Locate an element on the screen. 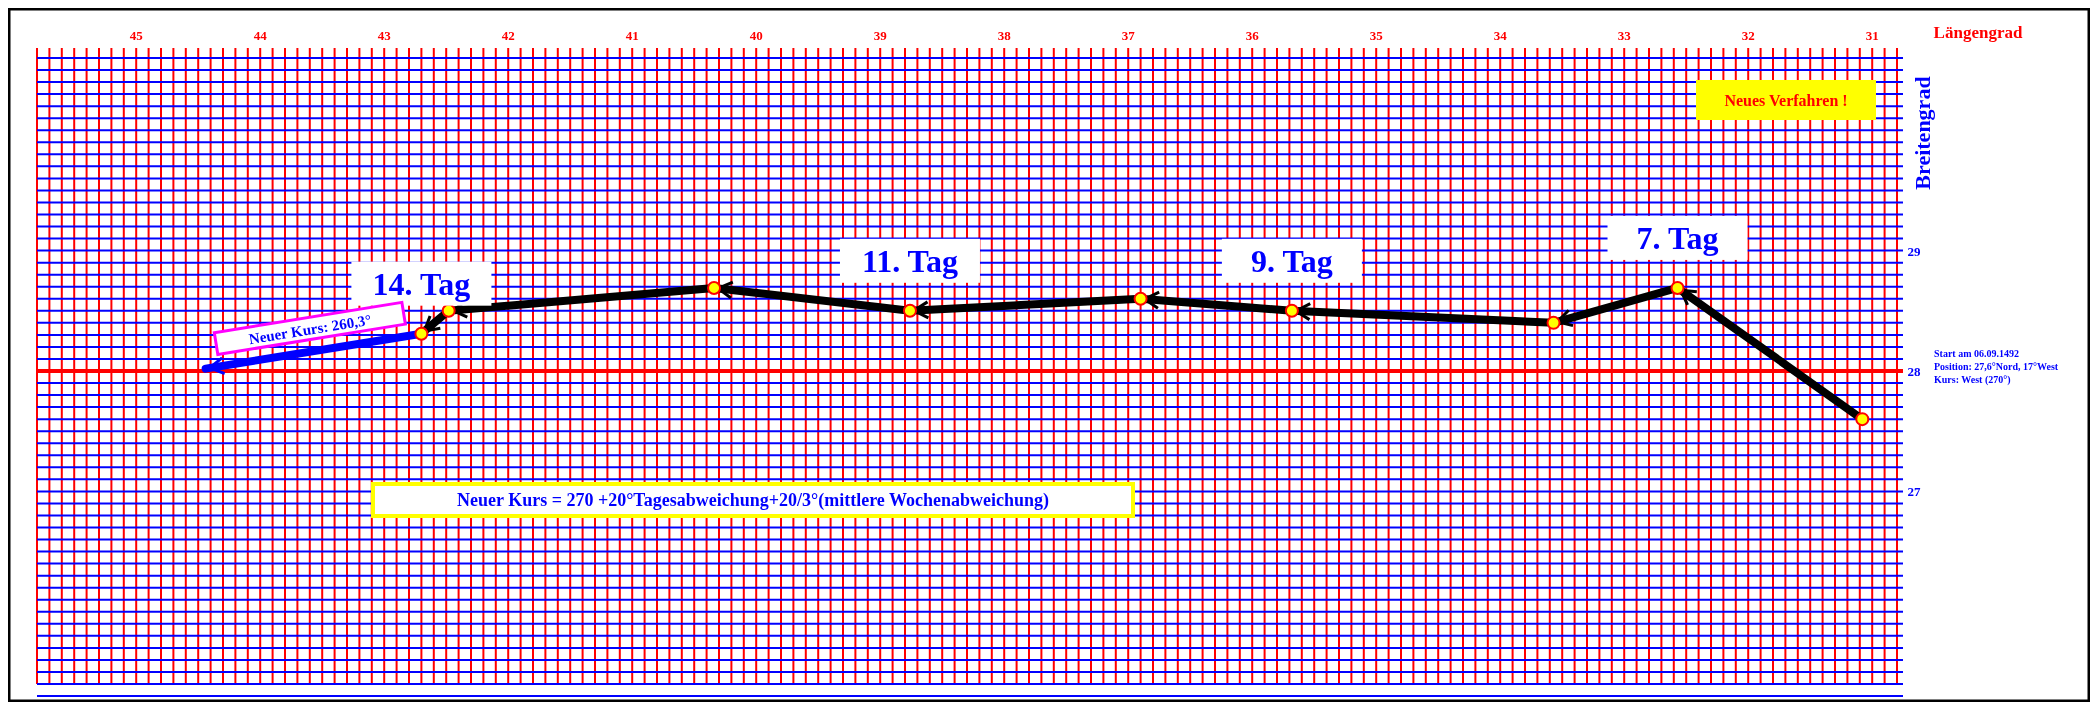  text: Position: 27,6°Nord, 17°West is located at coordinates (1996, 366).